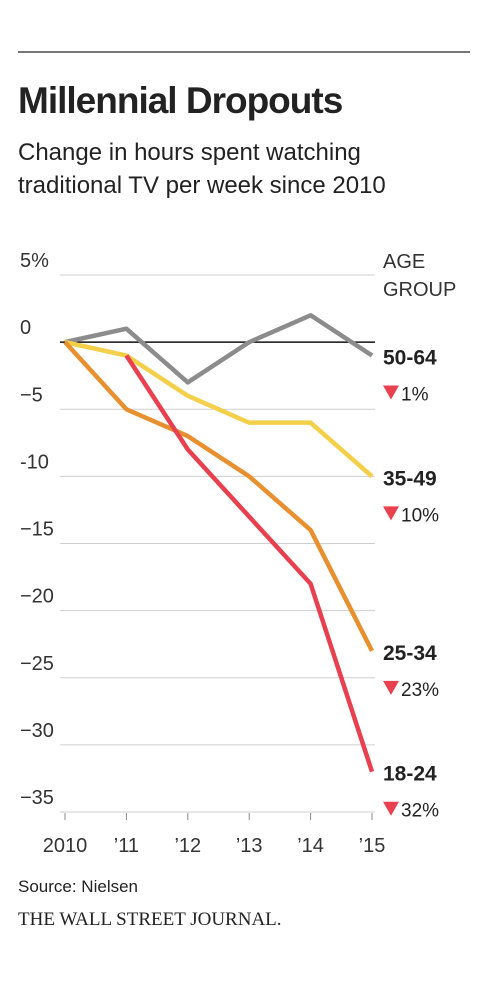 This screenshot has height=998, width=492. I want to click on series-change: 10%, so click(420, 515).